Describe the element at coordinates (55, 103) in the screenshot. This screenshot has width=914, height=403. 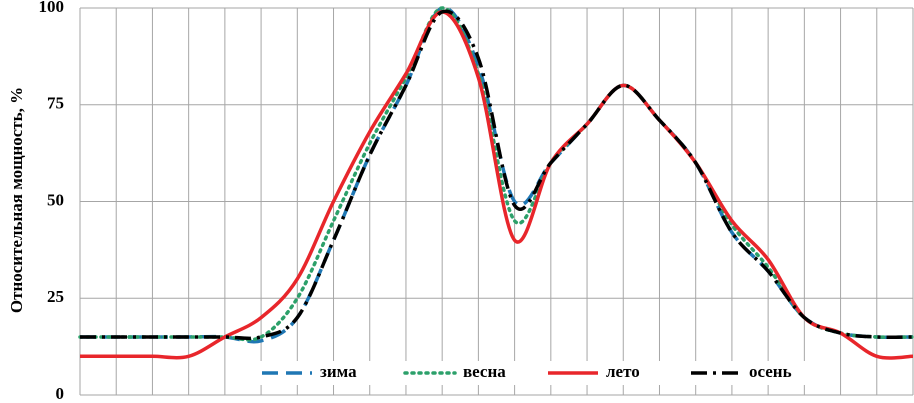
I see `y-tick-label: 75` at that location.